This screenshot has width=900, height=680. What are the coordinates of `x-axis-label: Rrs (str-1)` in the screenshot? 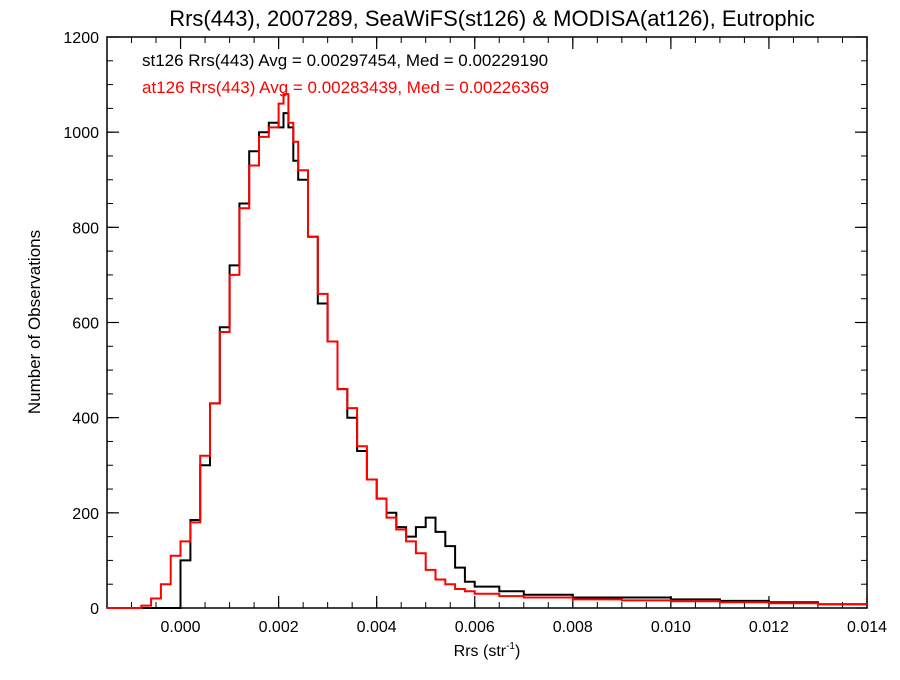 It's located at (487, 650).